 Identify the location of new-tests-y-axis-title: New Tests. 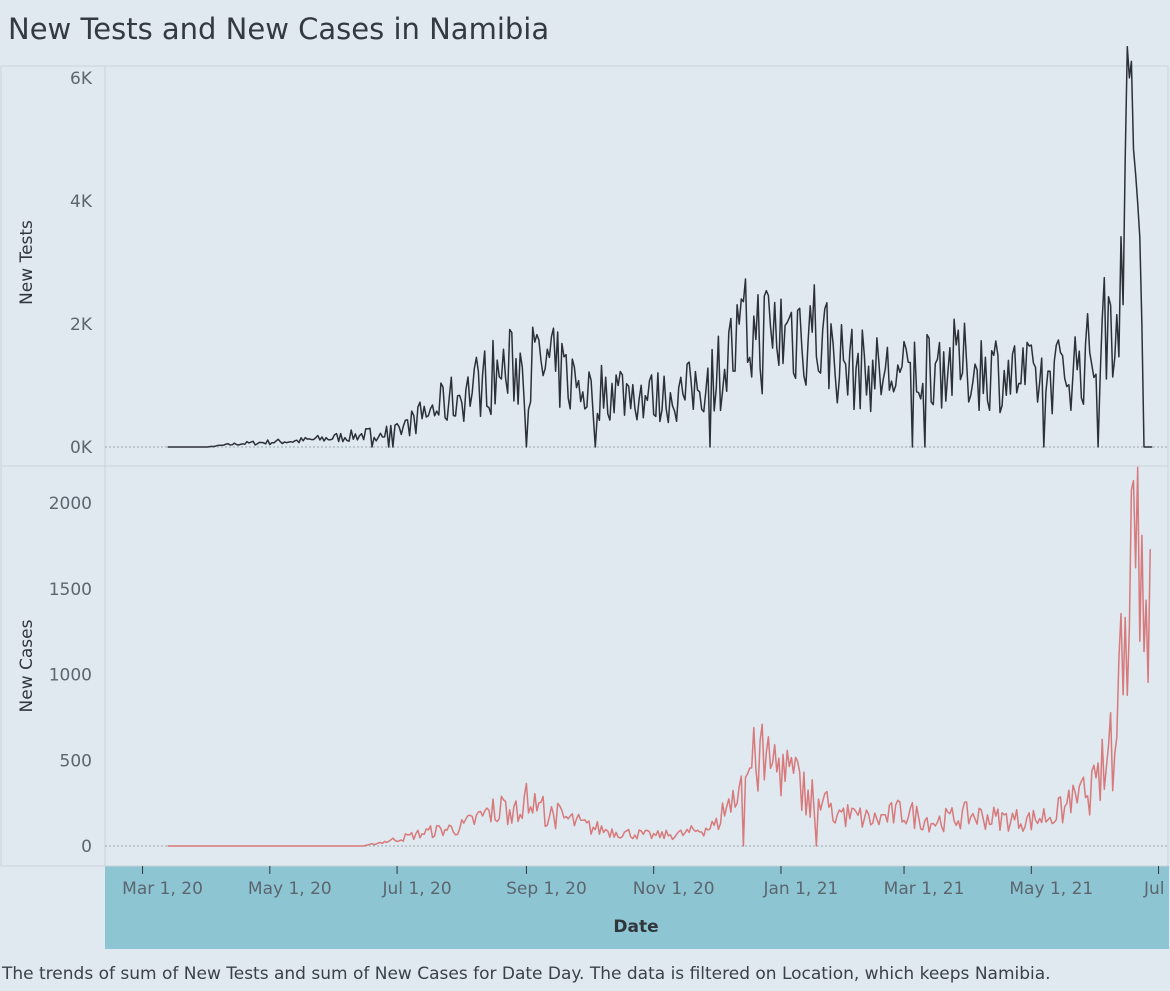
(27, 262).